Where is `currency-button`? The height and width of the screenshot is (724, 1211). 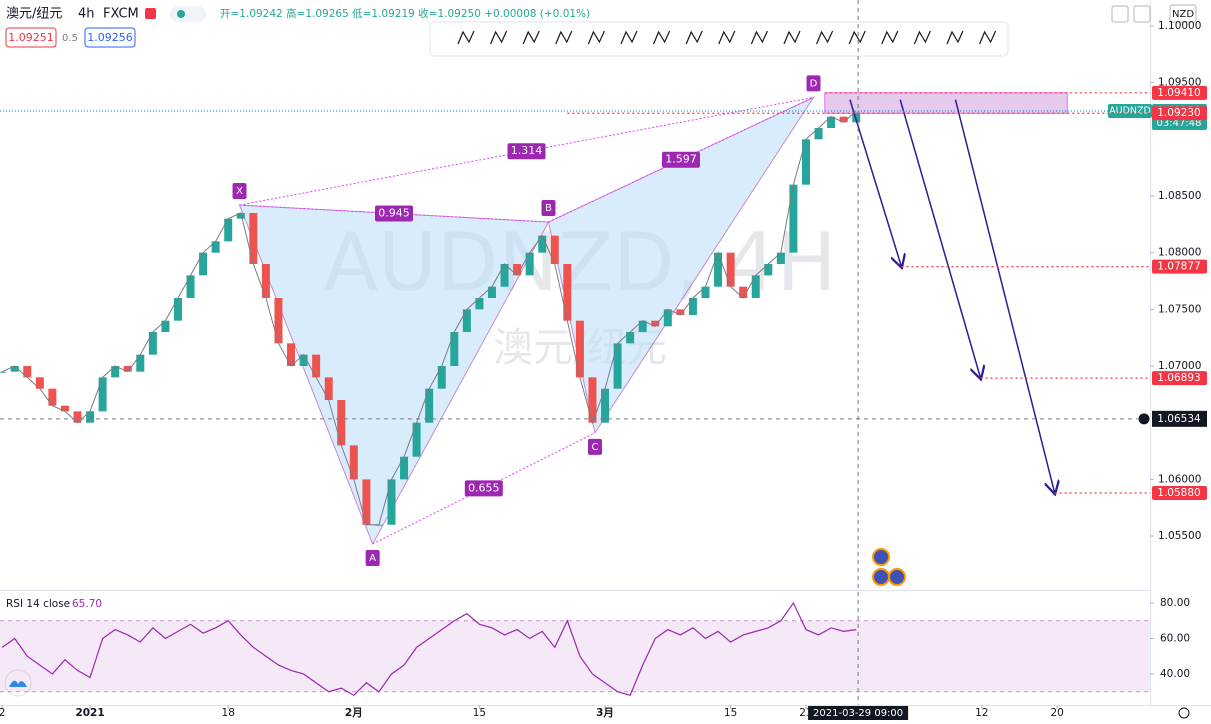
currency-button is located at coordinates (1183, 13).